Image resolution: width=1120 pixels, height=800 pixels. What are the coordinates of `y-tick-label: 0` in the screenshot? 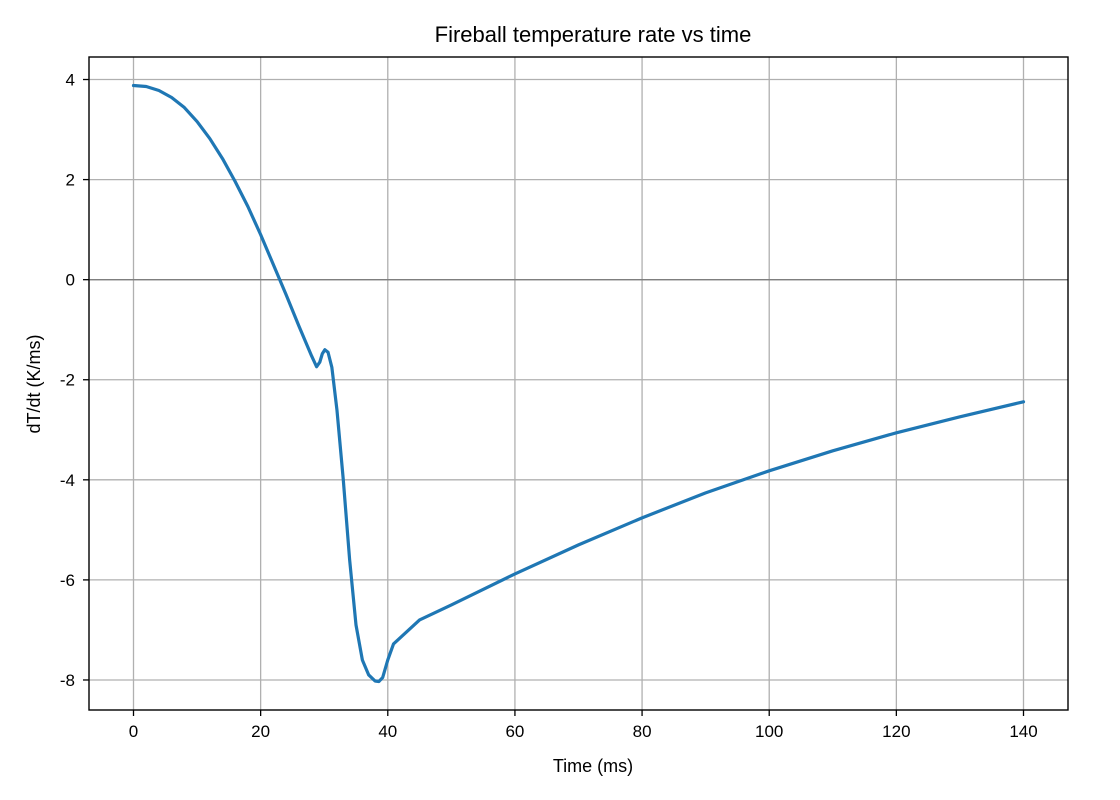 It's located at (70, 280).